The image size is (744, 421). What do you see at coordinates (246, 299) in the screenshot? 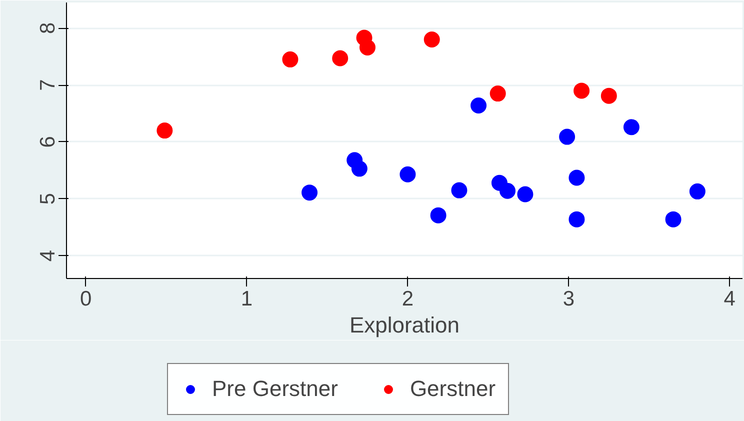
I see `x-tick-label: 1` at bounding box center [246, 299].